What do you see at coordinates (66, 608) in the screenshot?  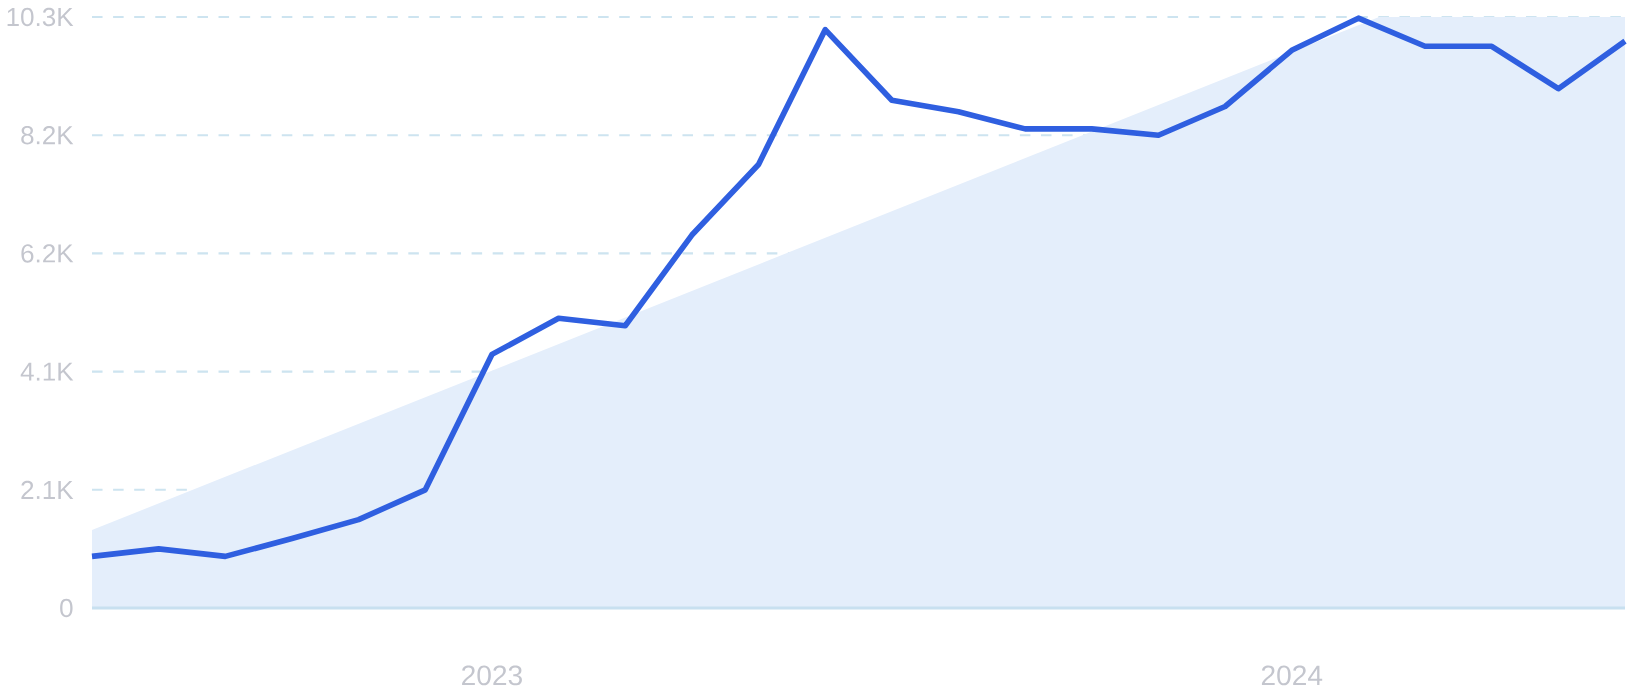 I see `y-tick-label: 0` at bounding box center [66, 608].